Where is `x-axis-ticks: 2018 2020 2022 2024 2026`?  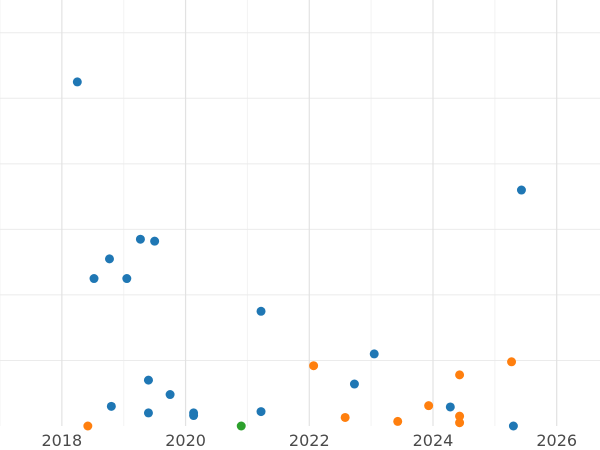 x-axis-ticks: 2018 2020 2022 2024 2026 is located at coordinates (309, 440).